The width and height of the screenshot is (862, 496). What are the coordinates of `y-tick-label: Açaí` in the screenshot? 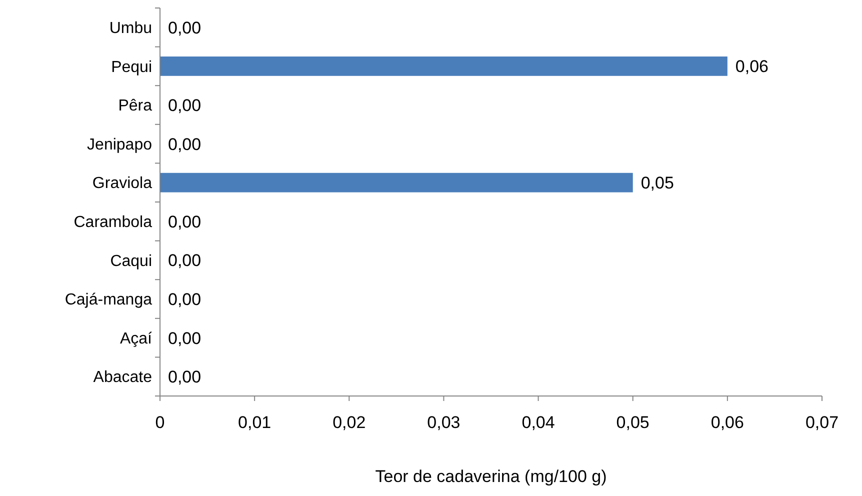 It's located at (136, 339).